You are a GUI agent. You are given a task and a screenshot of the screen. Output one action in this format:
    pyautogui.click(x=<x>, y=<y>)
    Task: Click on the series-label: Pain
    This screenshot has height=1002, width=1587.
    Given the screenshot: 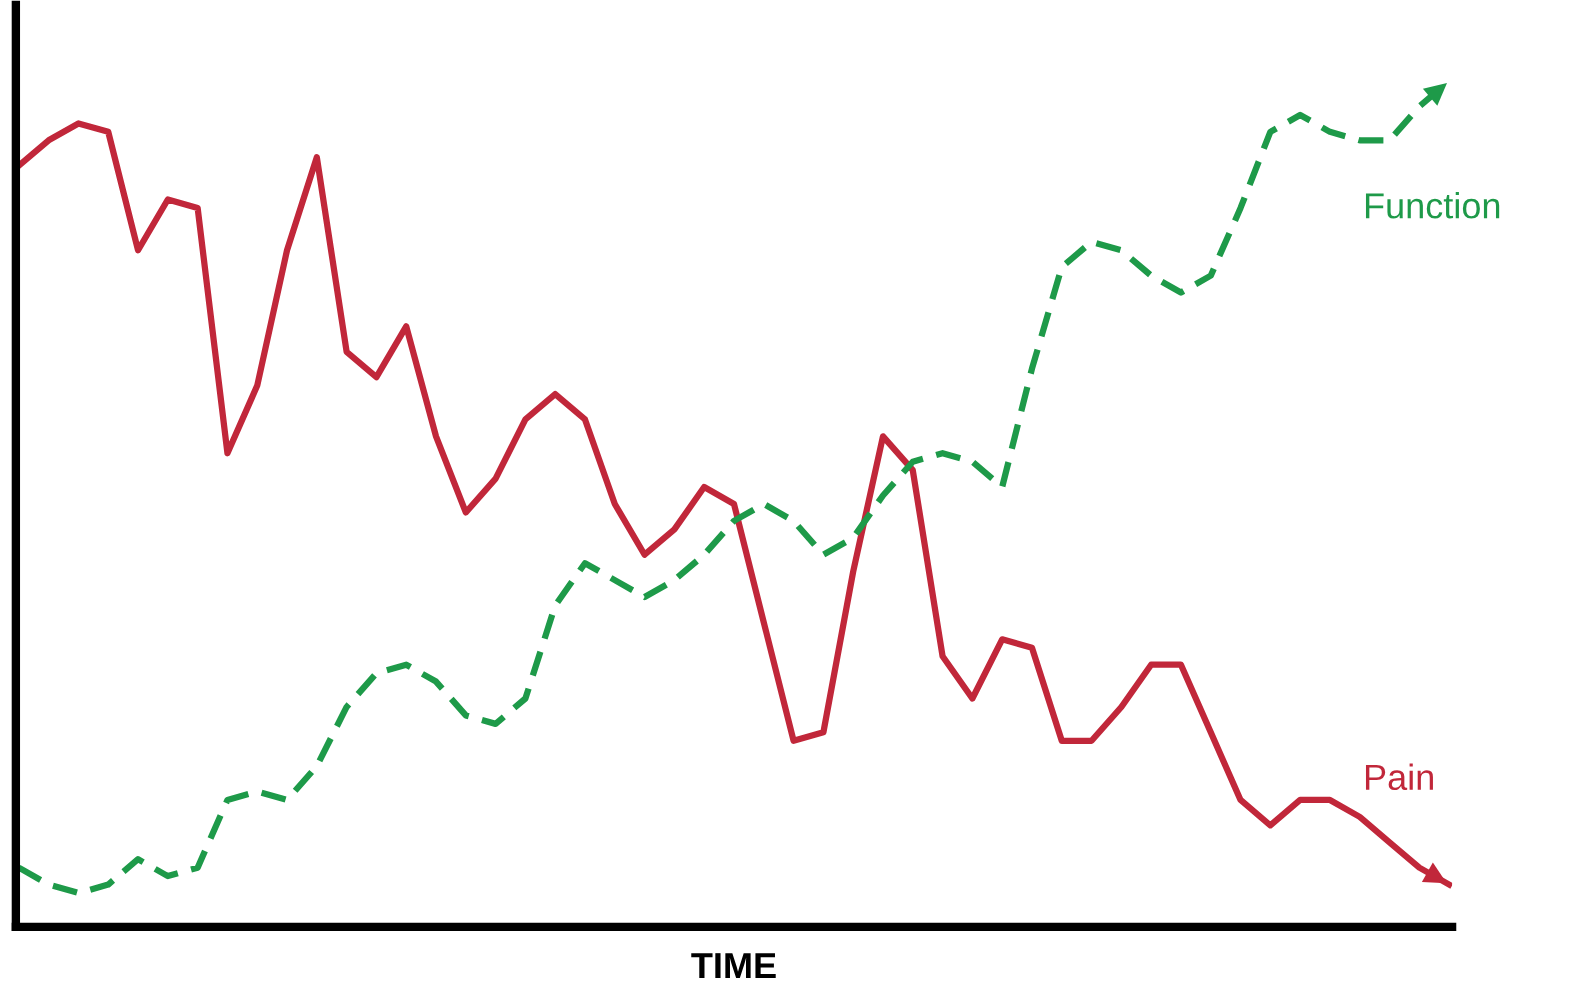 What is the action you would take?
    pyautogui.click(x=1399, y=777)
    